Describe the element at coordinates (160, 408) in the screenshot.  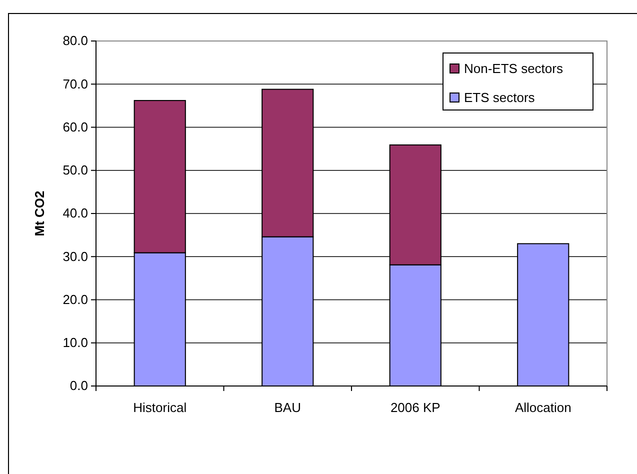
I see `x-tick-label: Historical` at that location.